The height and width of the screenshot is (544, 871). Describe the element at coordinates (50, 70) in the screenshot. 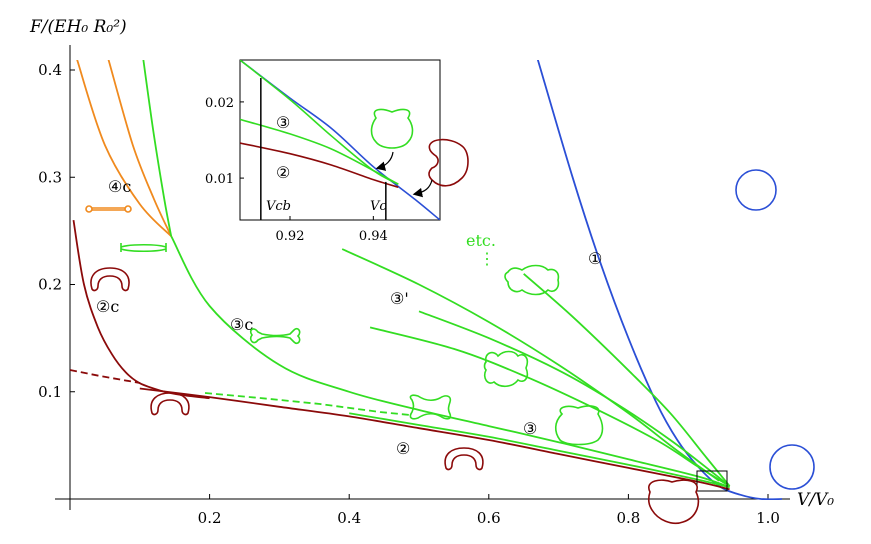

I see `y-tick-label: 0.4` at that location.